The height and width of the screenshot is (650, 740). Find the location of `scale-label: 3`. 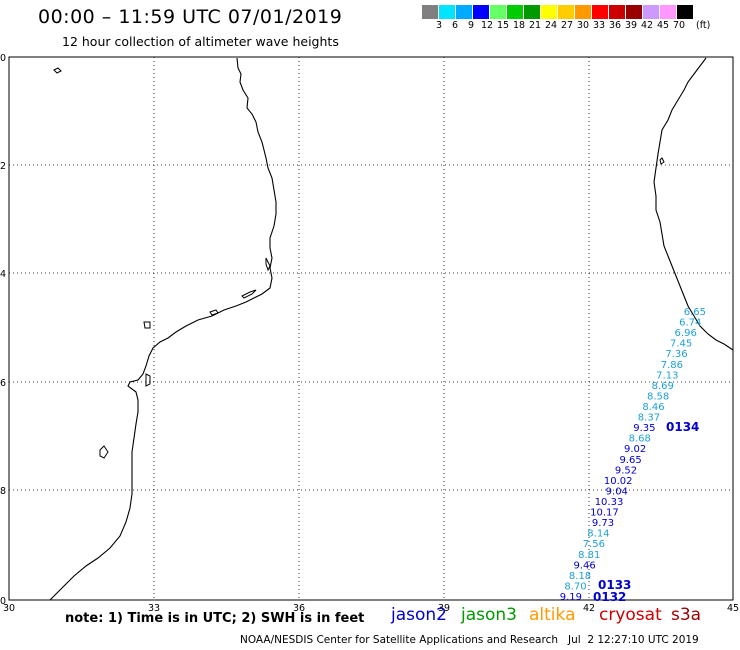

scale-label: 3 is located at coordinates (439, 25).